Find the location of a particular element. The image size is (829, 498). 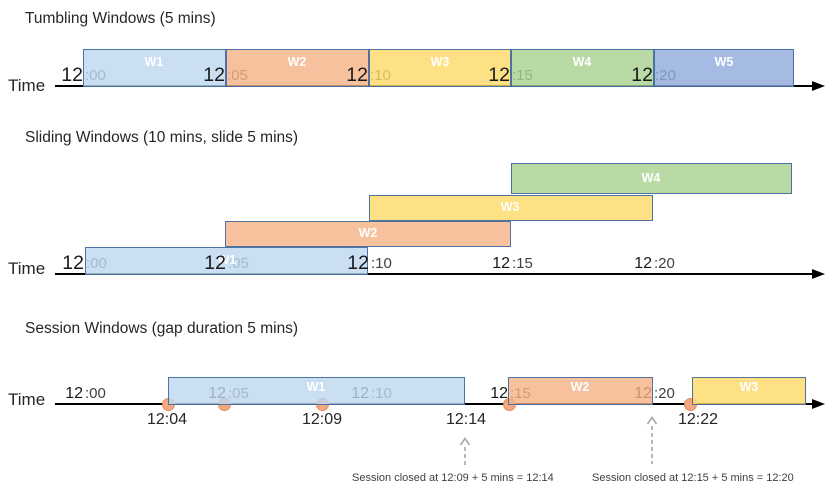

sliding-window-w4 is located at coordinates (651, 178).